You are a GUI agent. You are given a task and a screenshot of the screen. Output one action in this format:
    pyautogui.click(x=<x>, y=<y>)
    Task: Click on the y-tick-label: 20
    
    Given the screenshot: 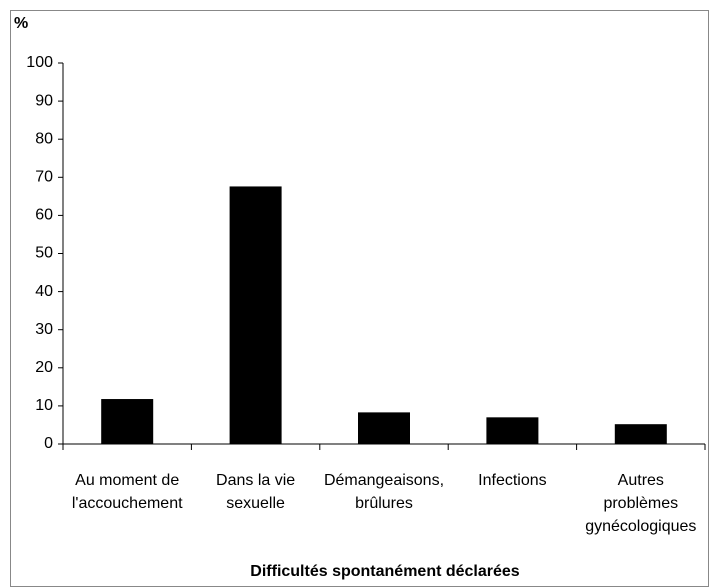 What is the action you would take?
    pyautogui.click(x=44, y=367)
    